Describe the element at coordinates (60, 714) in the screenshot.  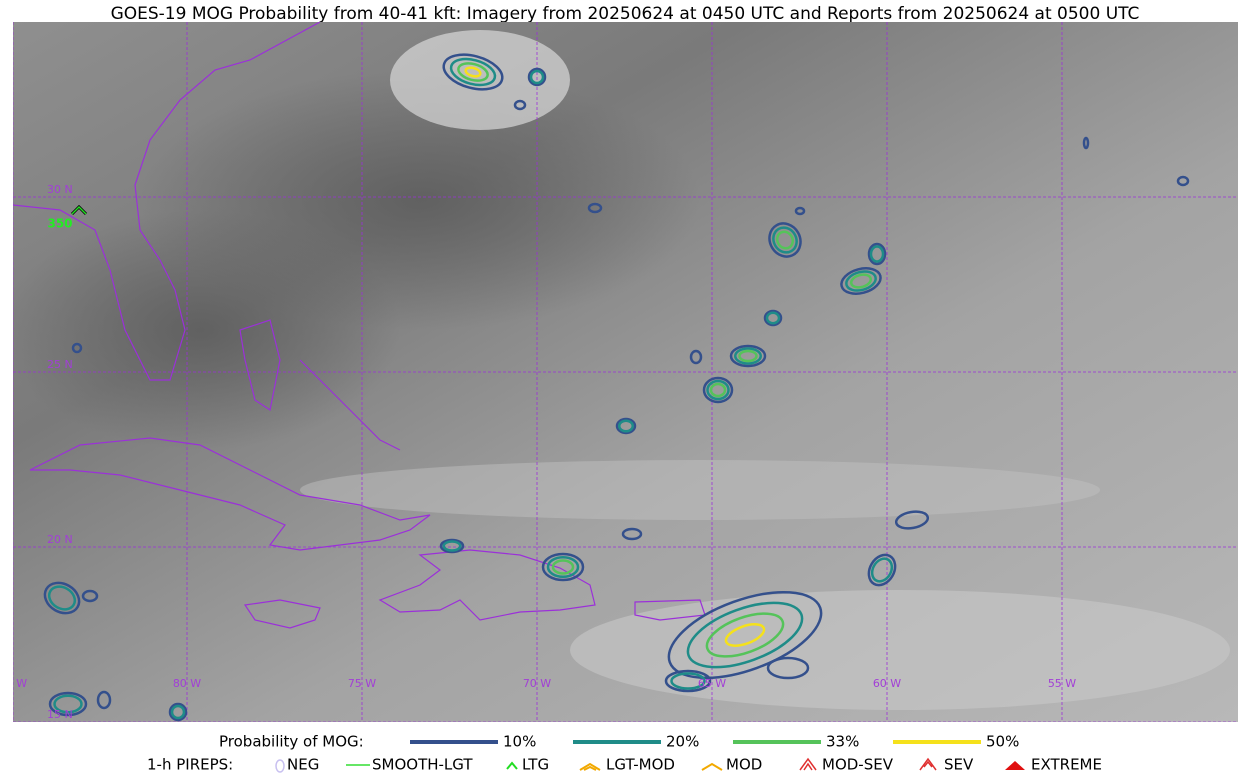
I see `lat-label: 15 N` at that location.